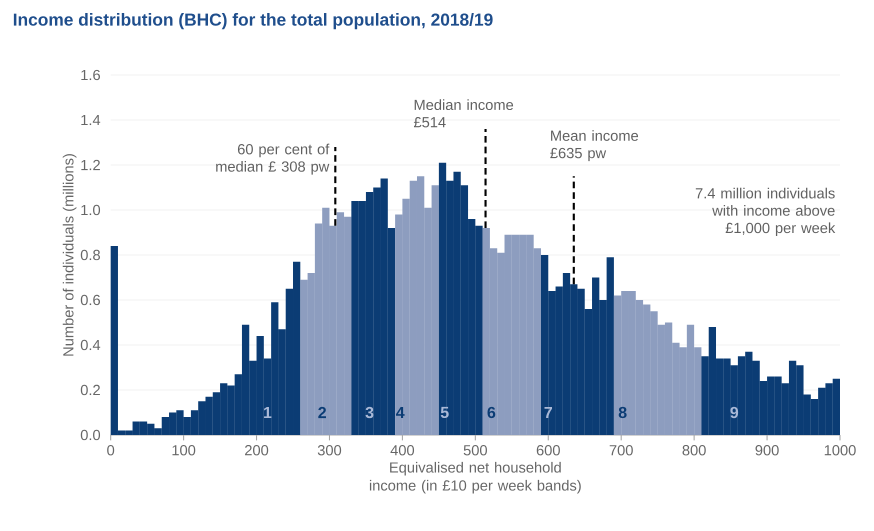  I want to click on annotation: 7.4 million individuals with income above £1,000 per week, so click(766, 212).